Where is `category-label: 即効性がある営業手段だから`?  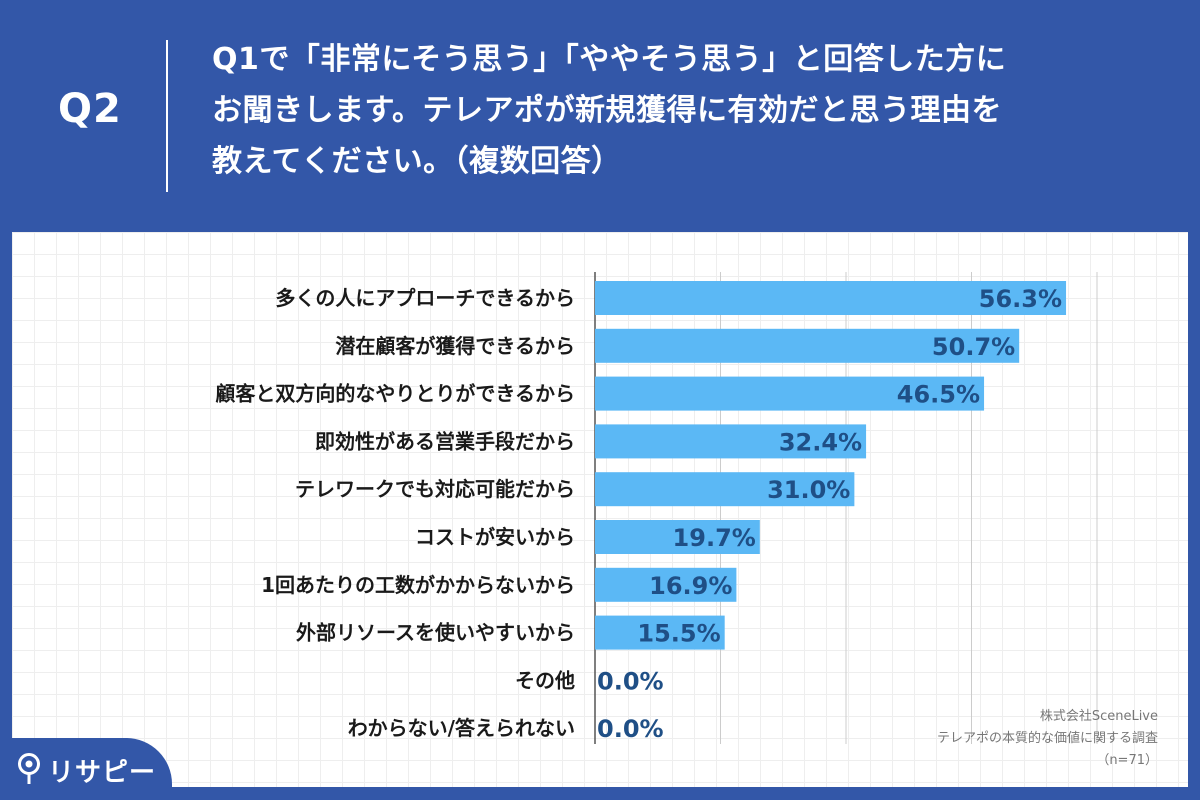
category-label: 即効性がある営業手段だから is located at coordinates (445, 441).